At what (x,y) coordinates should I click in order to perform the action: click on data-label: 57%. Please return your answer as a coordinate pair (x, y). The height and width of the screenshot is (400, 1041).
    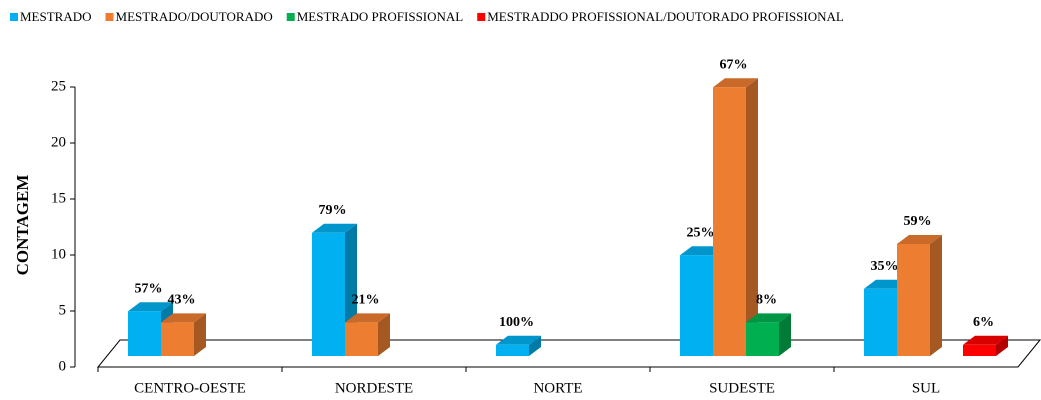
    Looking at the image, I should click on (149, 288).